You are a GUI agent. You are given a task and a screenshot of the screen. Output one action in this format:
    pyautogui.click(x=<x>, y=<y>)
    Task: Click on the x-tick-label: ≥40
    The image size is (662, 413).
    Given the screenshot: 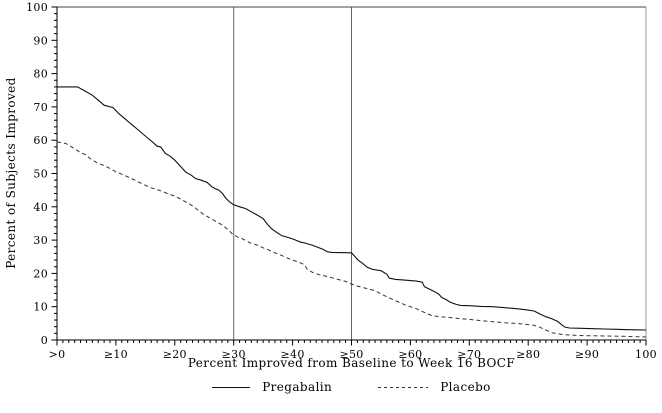 What is the action you would take?
    pyautogui.click(x=293, y=354)
    